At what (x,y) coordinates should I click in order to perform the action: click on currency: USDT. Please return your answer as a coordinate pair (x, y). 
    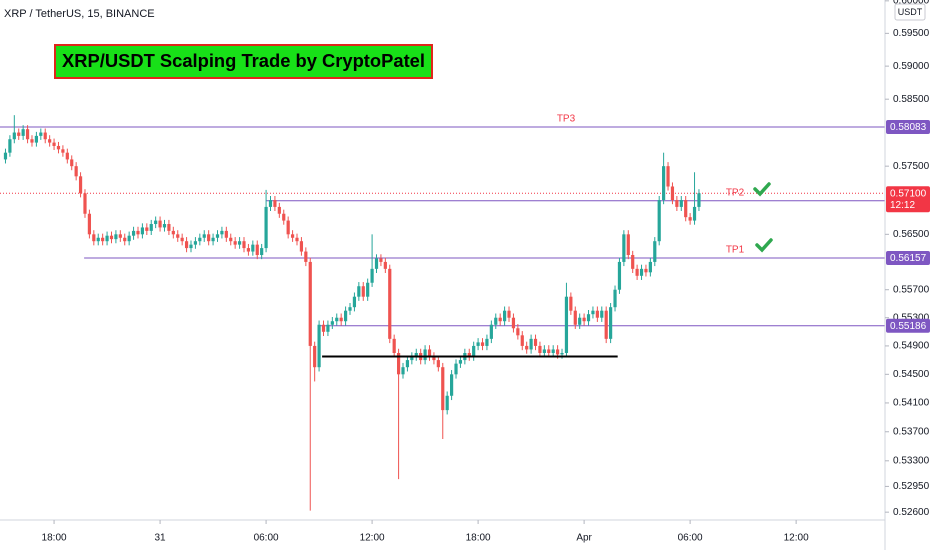
    Looking at the image, I should click on (910, 12).